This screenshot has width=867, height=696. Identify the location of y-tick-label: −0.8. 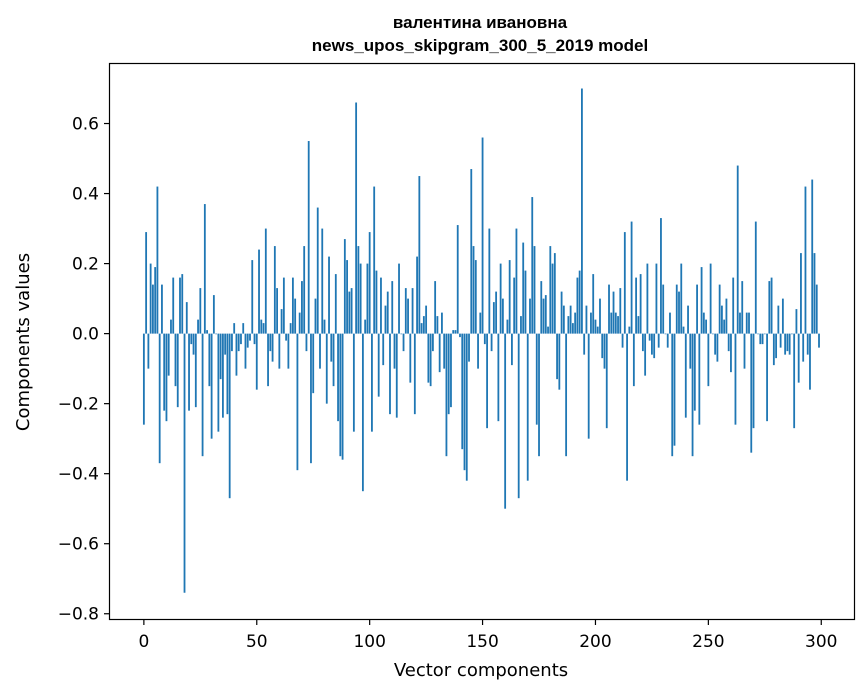
(78, 615).